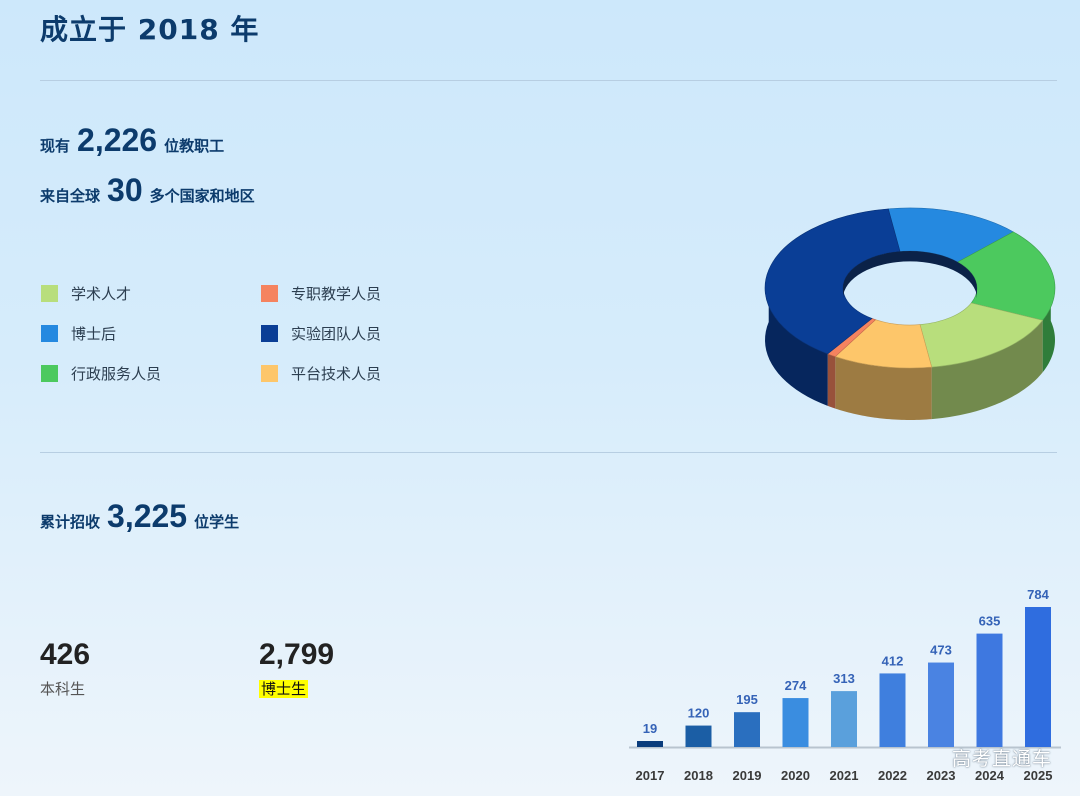 The width and height of the screenshot is (1080, 796). What do you see at coordinates (844, 678) in the screenshot?
I see `bar-value-label: 313` at bounding box center [844, 678].